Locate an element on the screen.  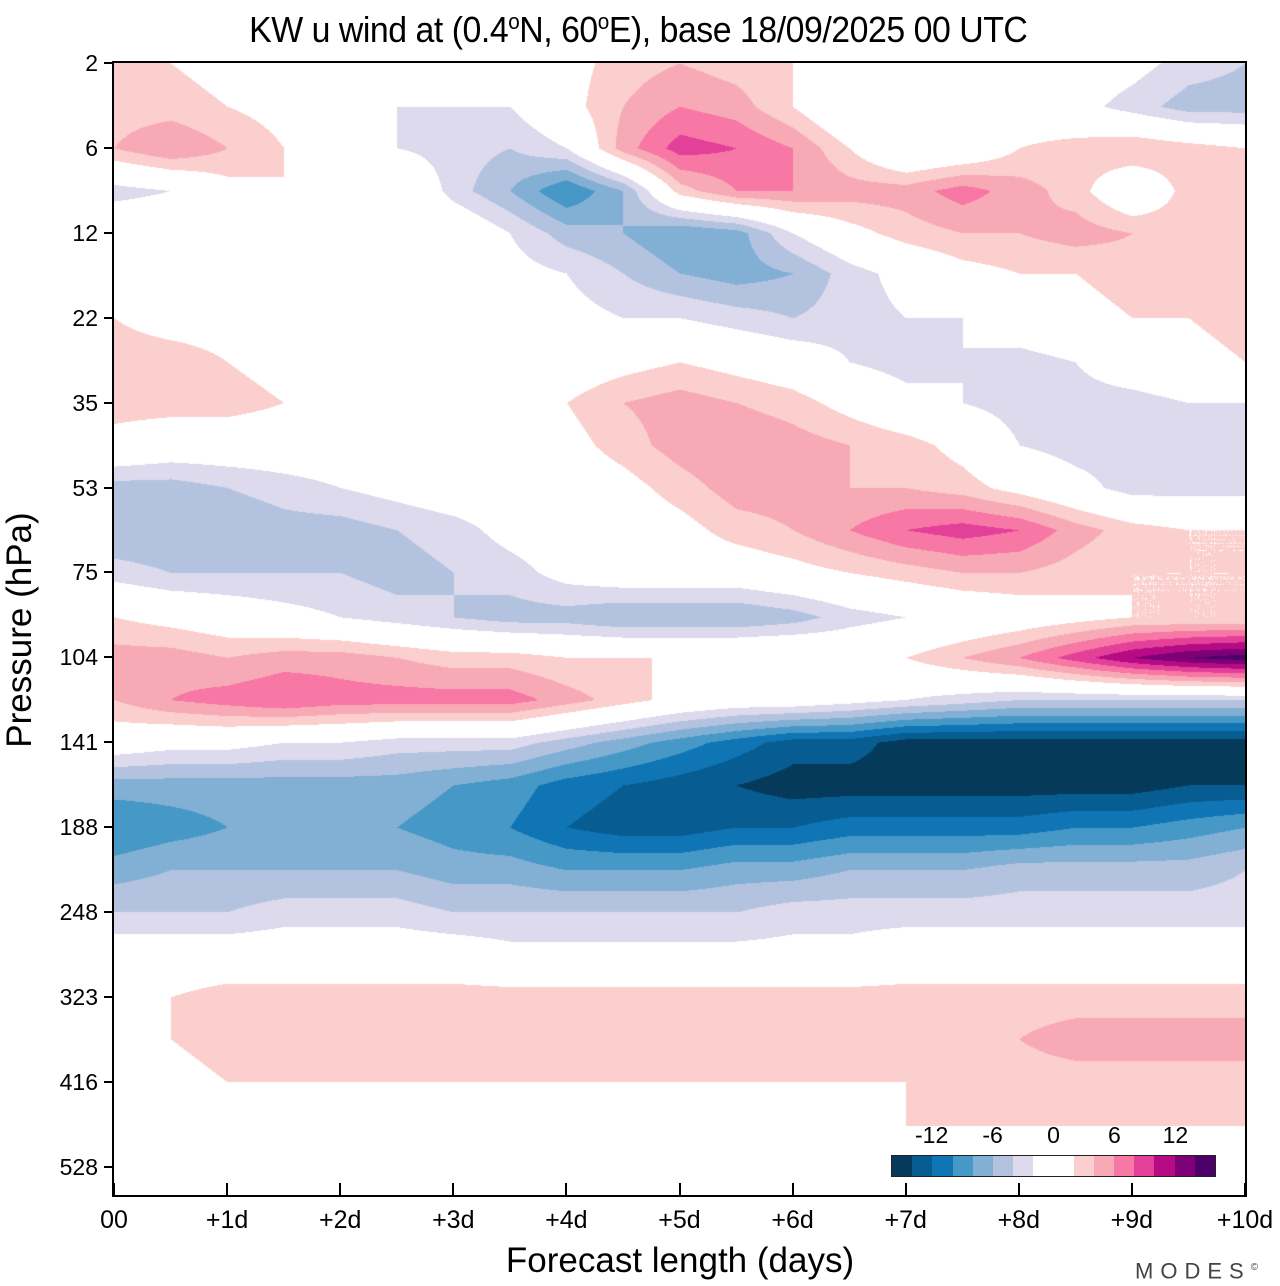
y-axis-label: Pressure (hPa) is located at coordinates (19, 630).